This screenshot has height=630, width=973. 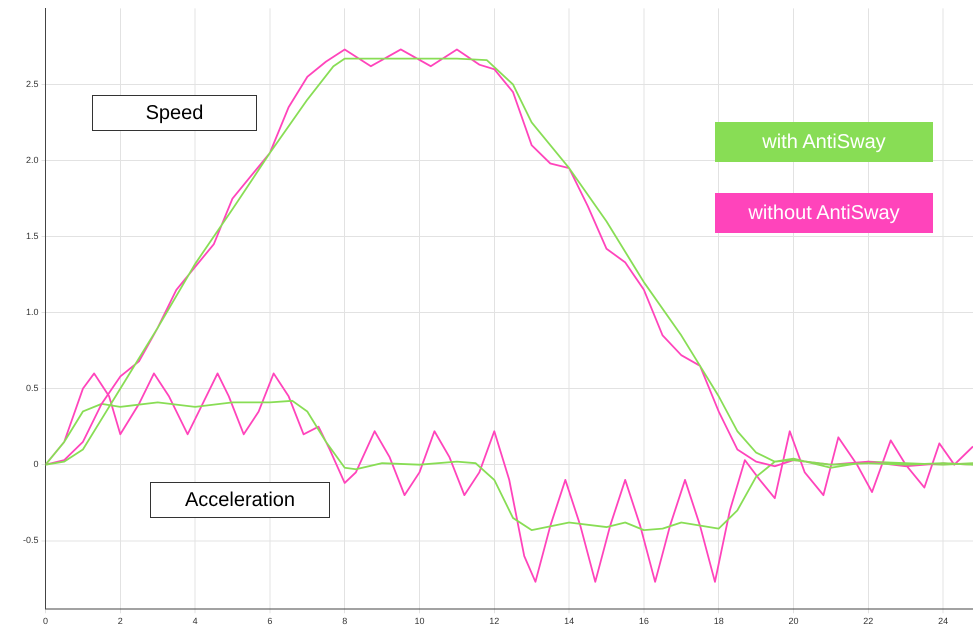 I want to click on x-tick-label: 6, so click(x=269, y=621).